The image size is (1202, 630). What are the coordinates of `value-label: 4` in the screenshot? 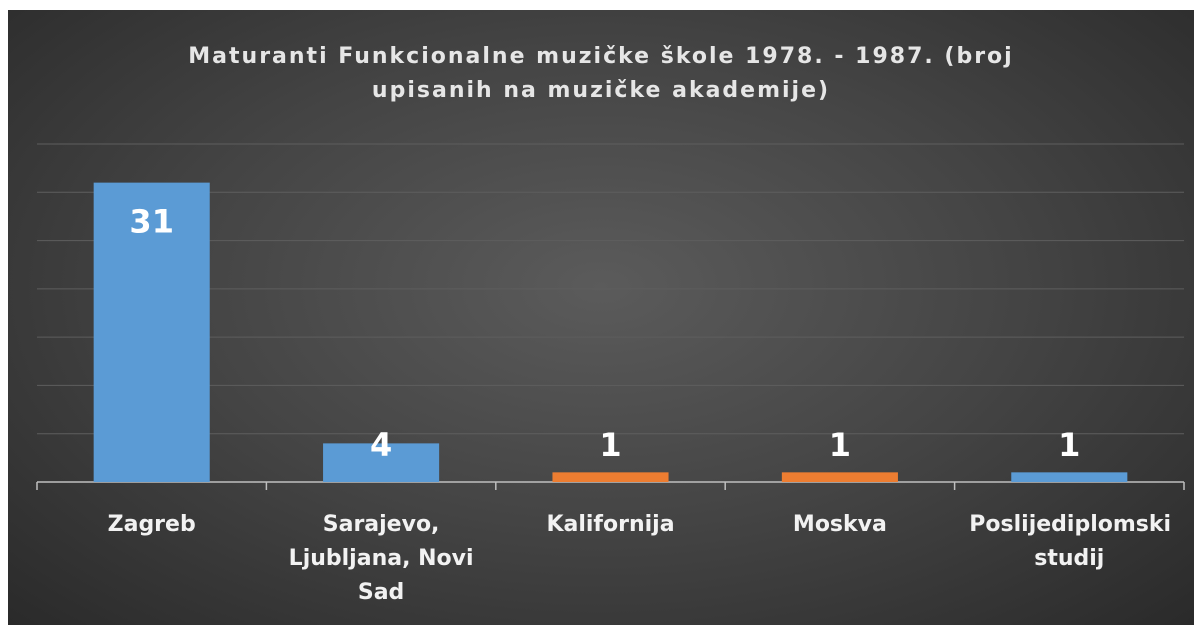 It's located at (381, 445).